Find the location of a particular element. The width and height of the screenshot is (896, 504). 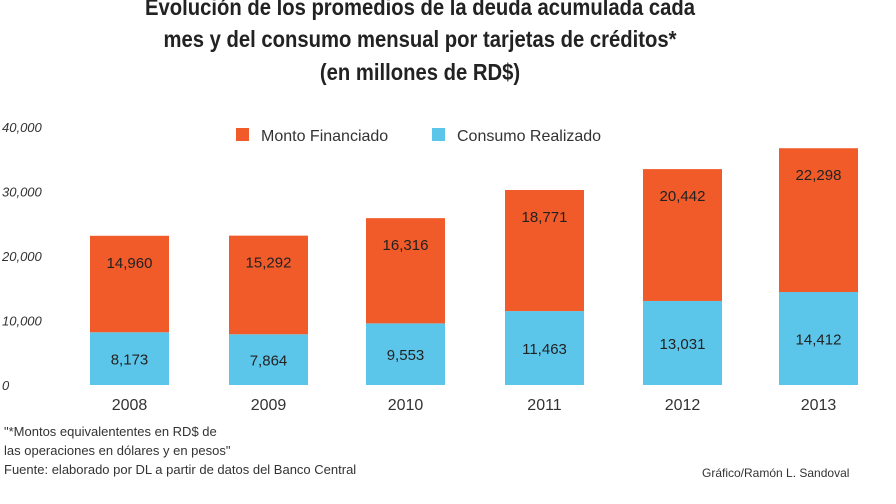

data-label: 14,412 is located at coordinates (819, 340).